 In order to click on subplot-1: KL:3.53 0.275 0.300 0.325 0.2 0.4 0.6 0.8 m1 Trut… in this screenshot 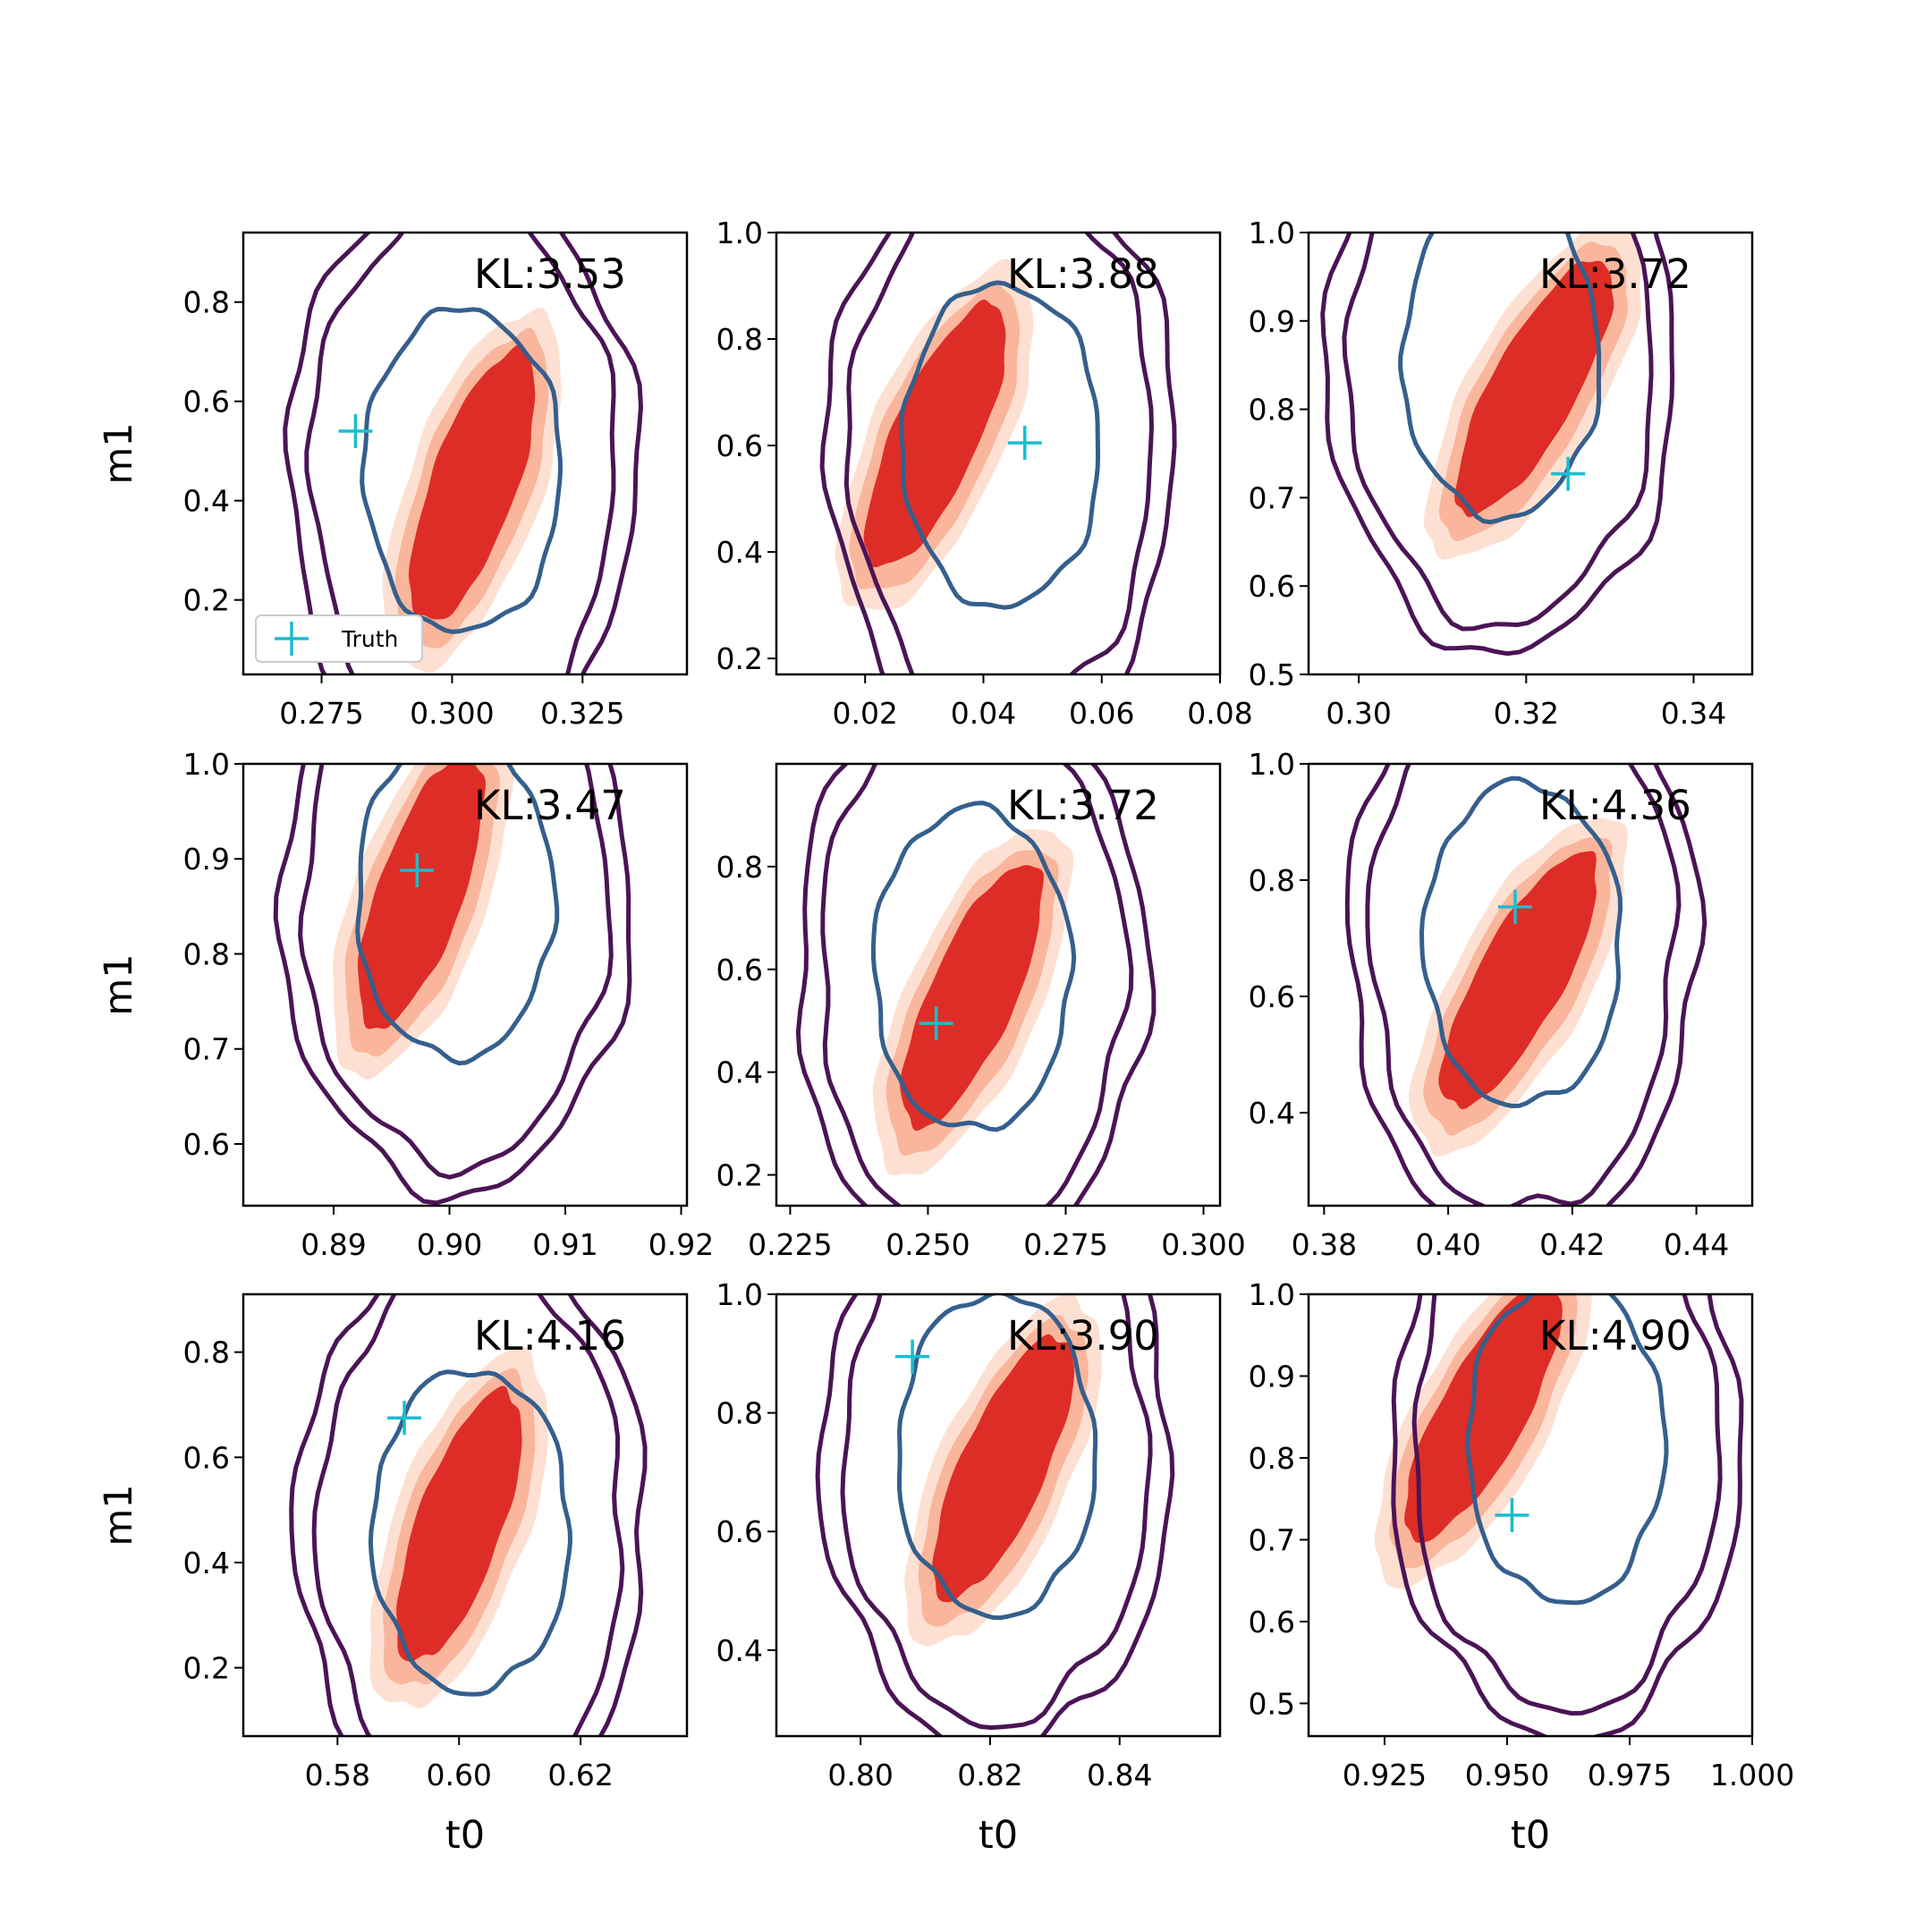, I will do `click(393, 481)`.